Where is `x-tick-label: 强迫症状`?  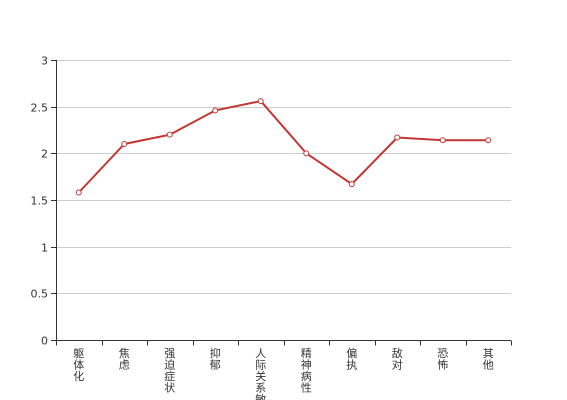 x-tick-label: 强迫症状 is located at coordinates (169, 371).